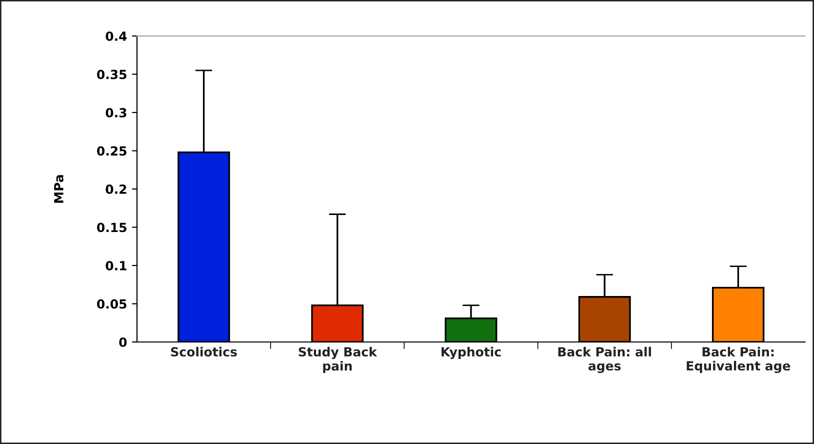 The width and height of the screenshot is (814, 444). Describe the element at coordinates (738, 360) in the screenshot. I see `x-tick-label: Back Pain: Equivalent age` at that location.